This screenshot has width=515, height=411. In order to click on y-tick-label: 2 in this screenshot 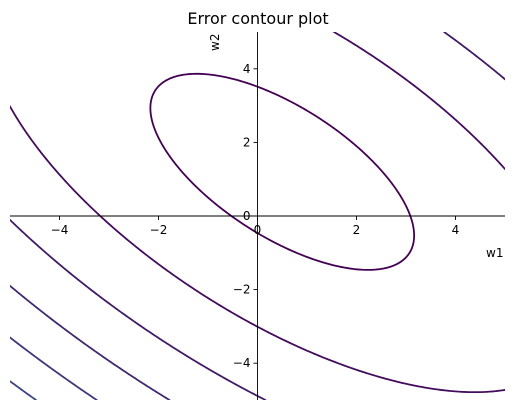, I will do `click(247, 142)`.